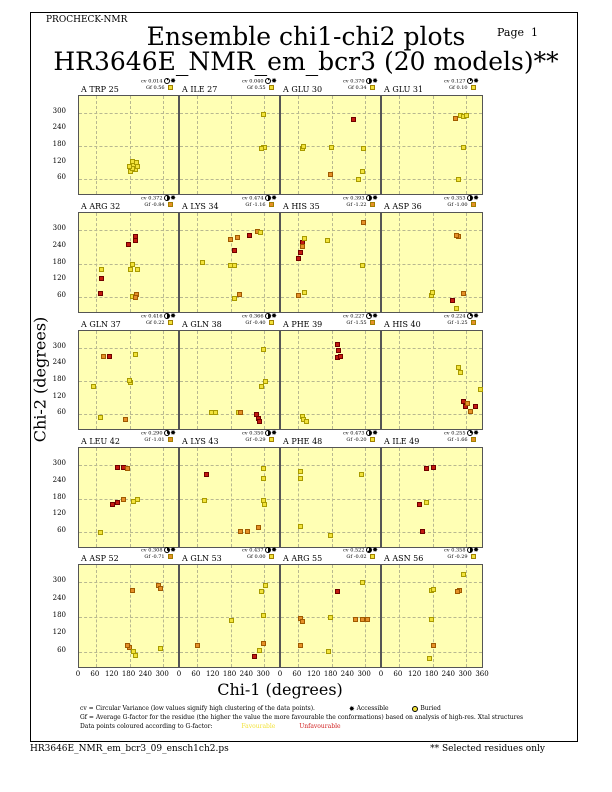 This screenshot has height=792, width=612. Describe the element at coordinates (303, 441) in the screenshot. I see `residue-label: A PHE 48` at that location.